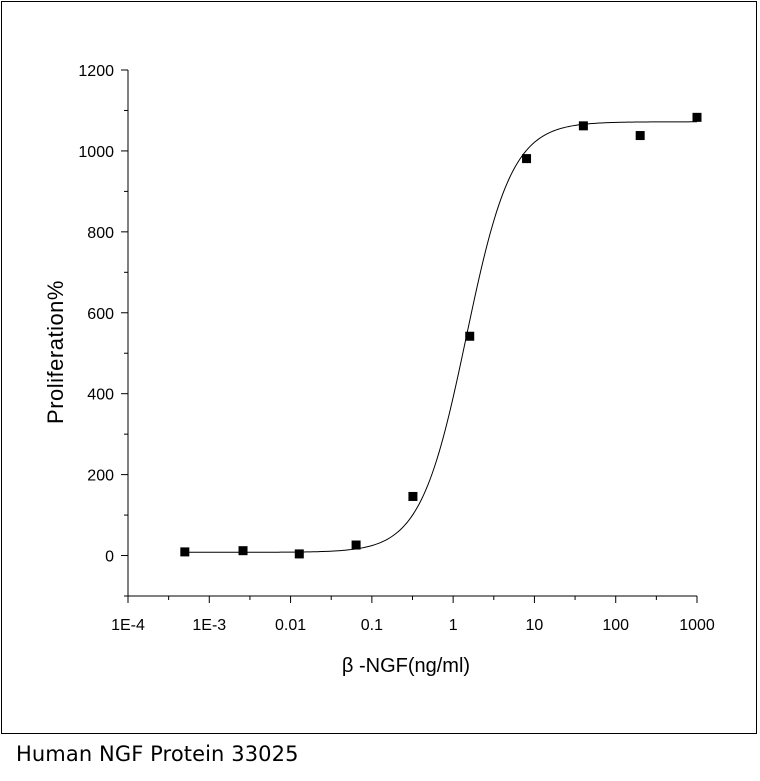 Image resolution: width=760 pixels, height=781 pixels. What do you see at coordinates (697, 625) in the screenshot?
I see `x-tick-label: 1000` at bounding box center [697, 625].